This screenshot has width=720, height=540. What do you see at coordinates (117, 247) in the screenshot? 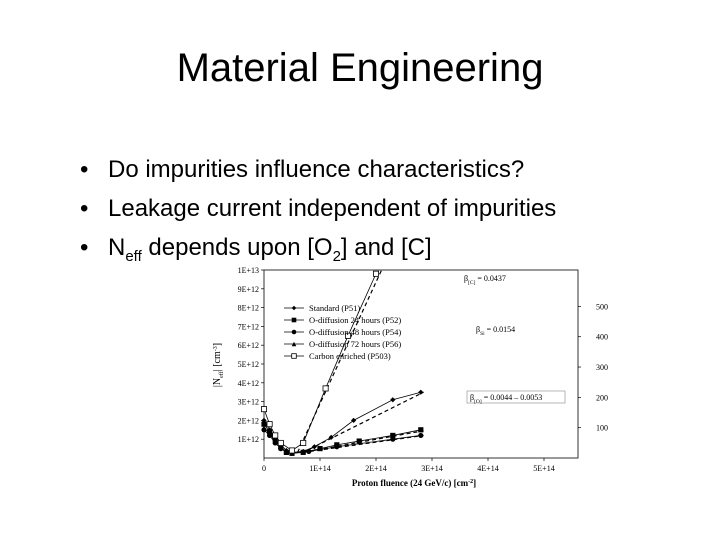
I see `bullet-text-part: N` at bounding box center [117, 247].